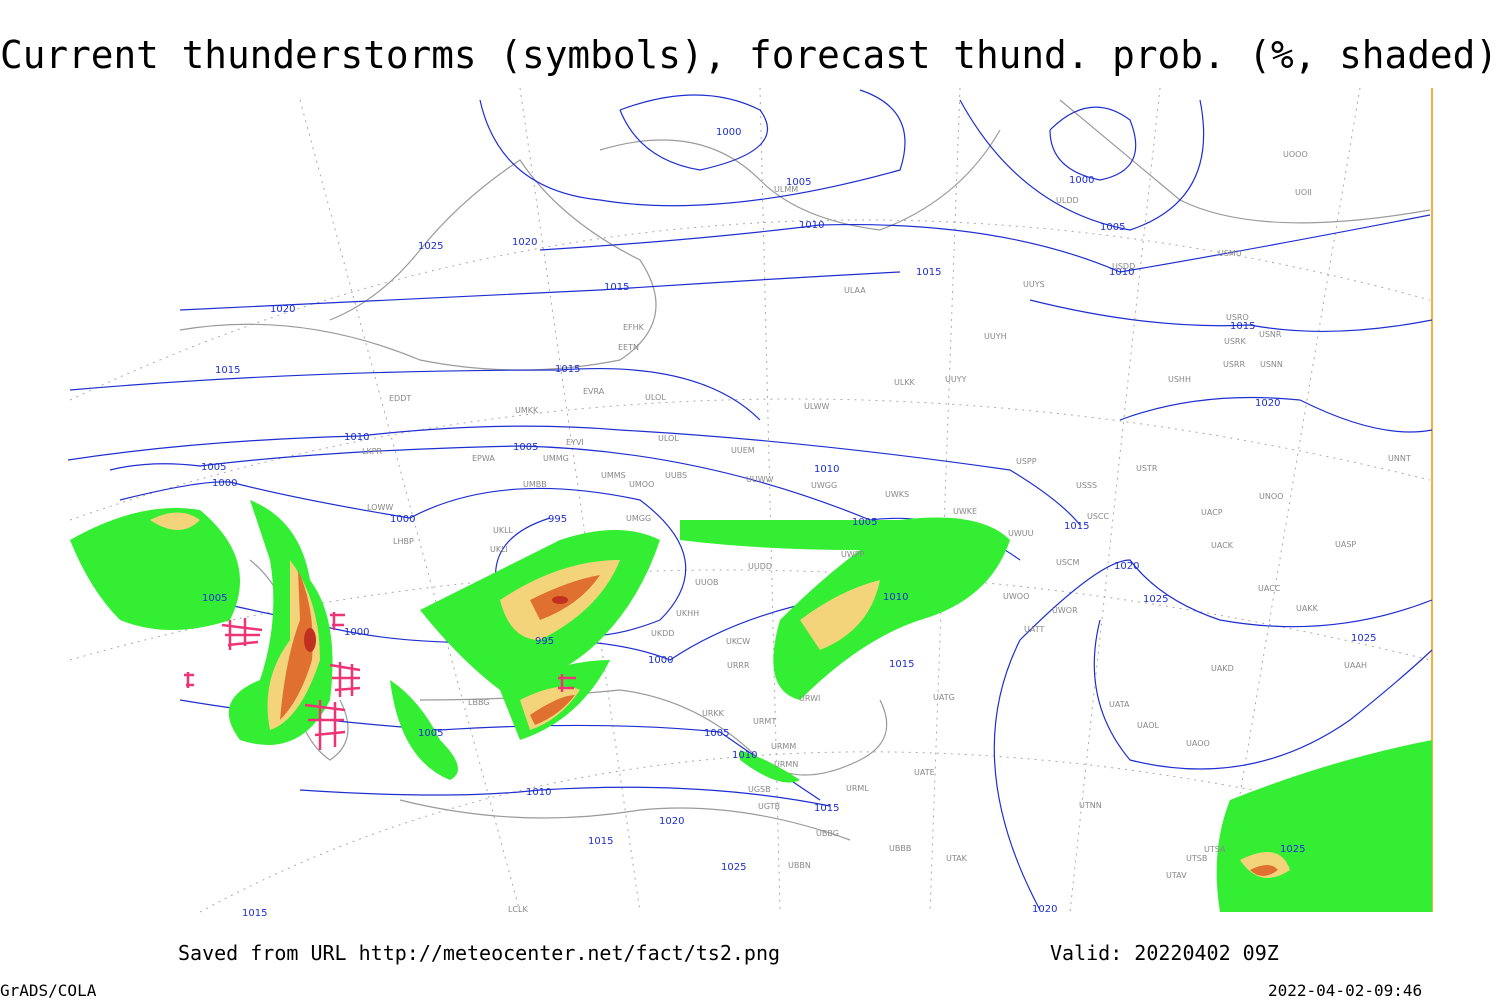  What do you see at coordinates (613, 475) in the screenshot?
I see `station-label: UMMS` at bounding box center [613, 475].